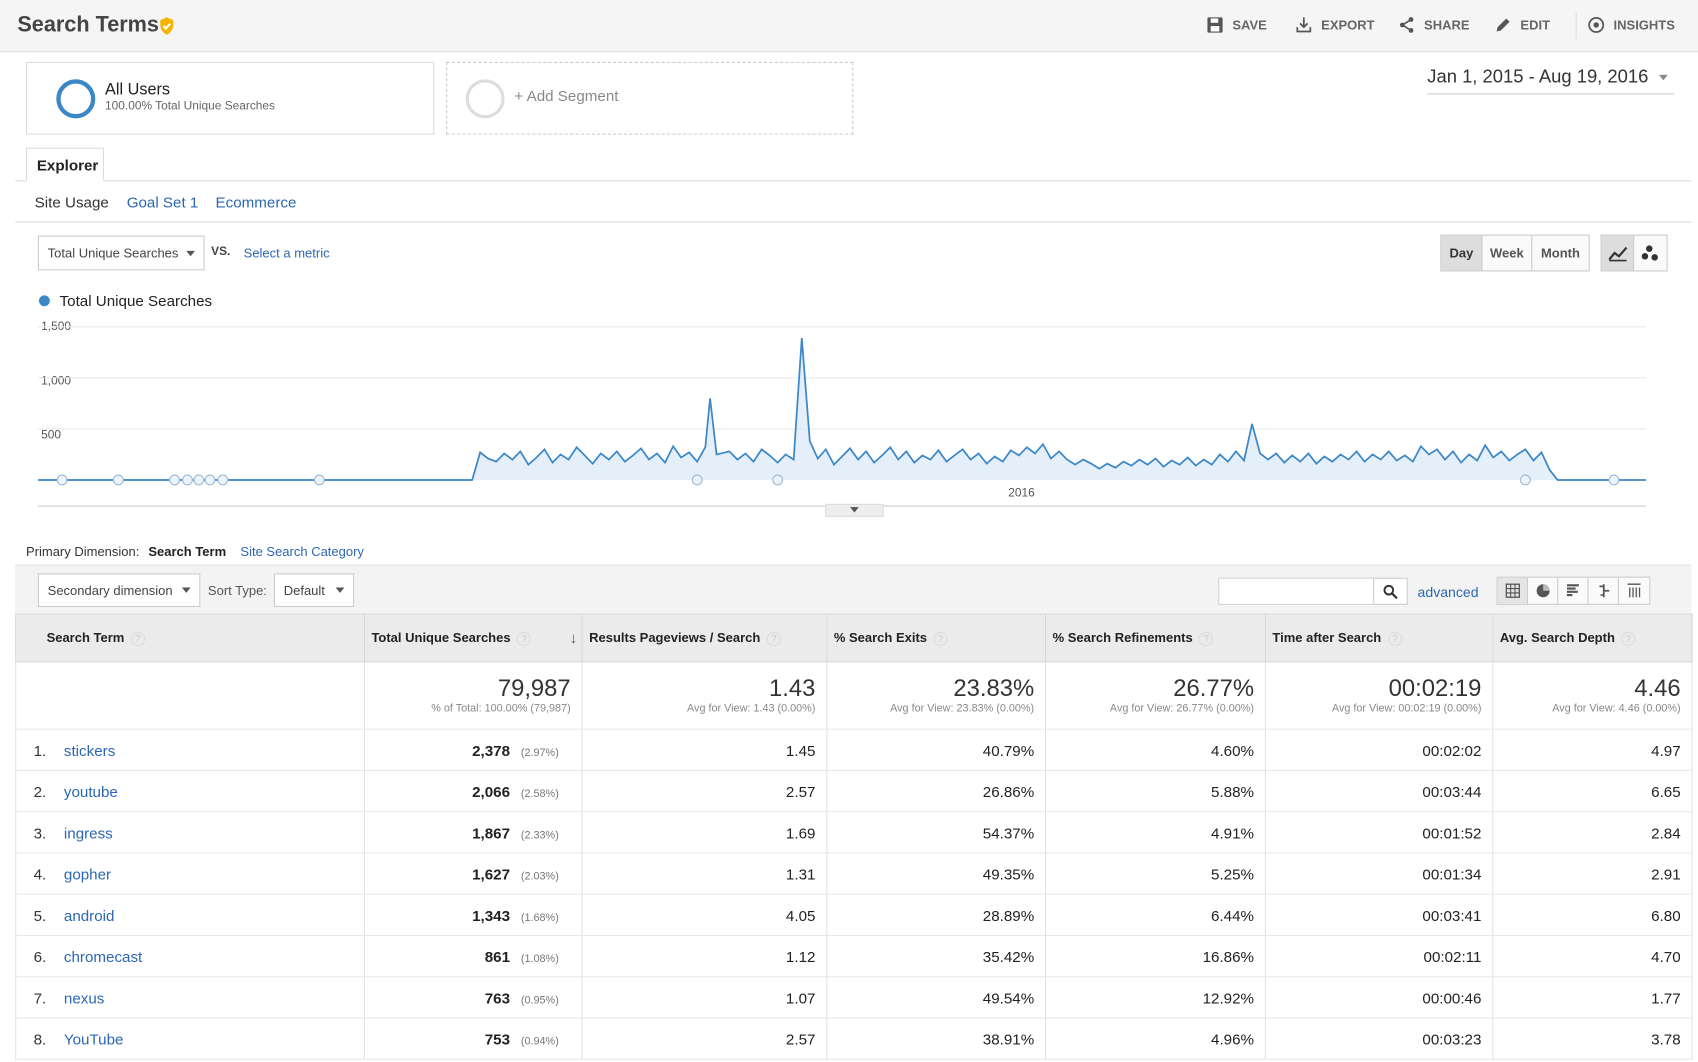 The width and height of the screenshot is (1698, 1062). I want to click on performance-view-button, so click(1573, 590).